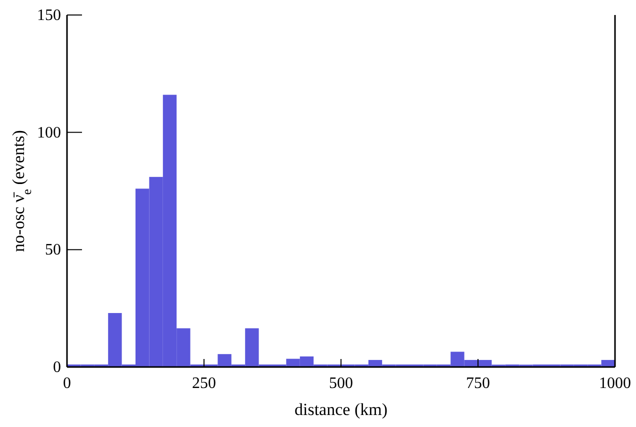 This screenshot has height=427, width=636. What do you see at coordinates (615, 383) in the screenshot?
I see `x-tick-label: 1000` at bounding box center [615, 383].